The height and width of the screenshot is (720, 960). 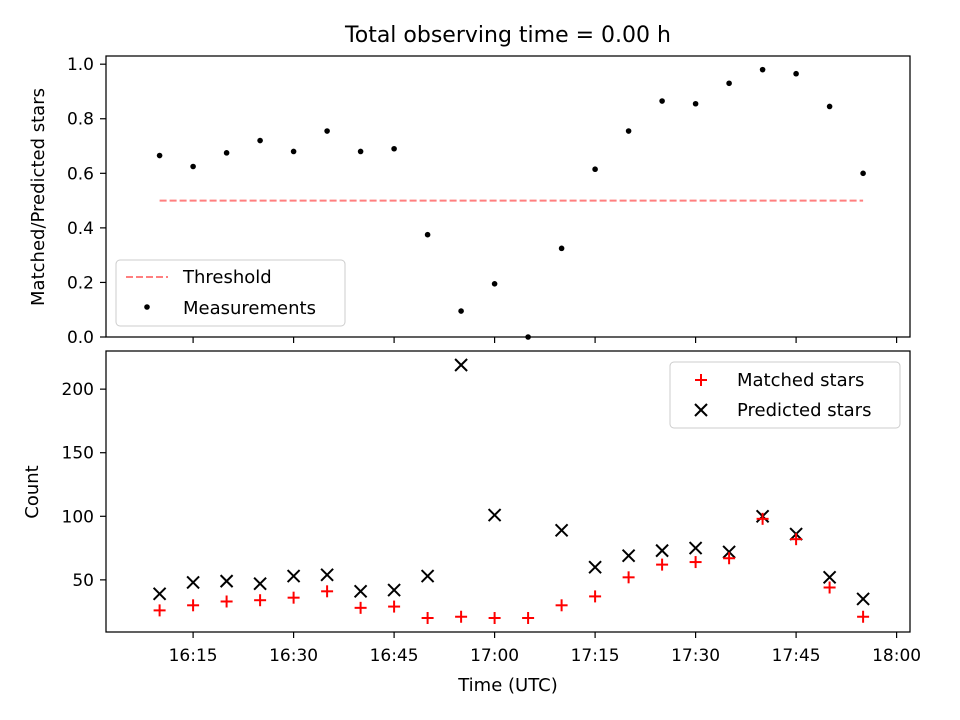 I want to click on bottom-x-tick-label: 16:45, so click(x=394, y=656).